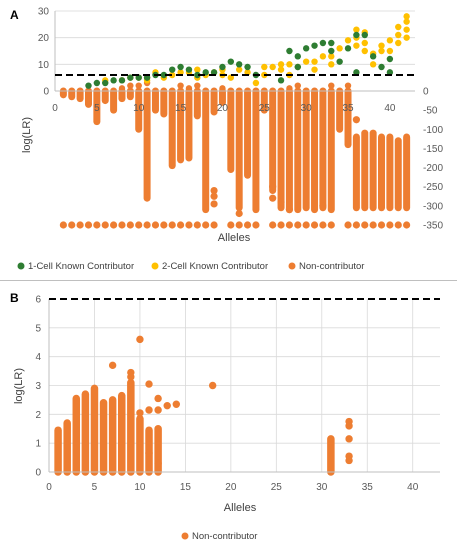 The width and height of the screenshot is (457, 550). I want to click on panel-b-y-tick: 5, so click(38, 328).